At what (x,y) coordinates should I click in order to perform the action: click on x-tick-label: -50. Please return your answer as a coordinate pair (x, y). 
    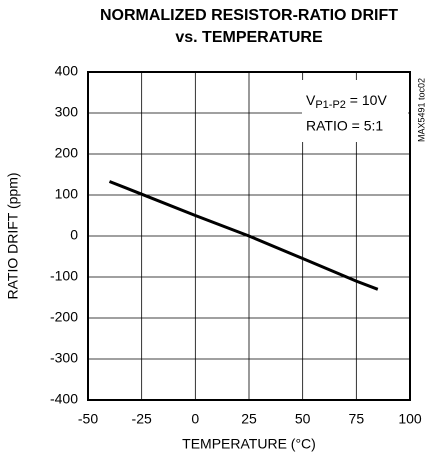
    Looking at the image, I should click on (88, 419).